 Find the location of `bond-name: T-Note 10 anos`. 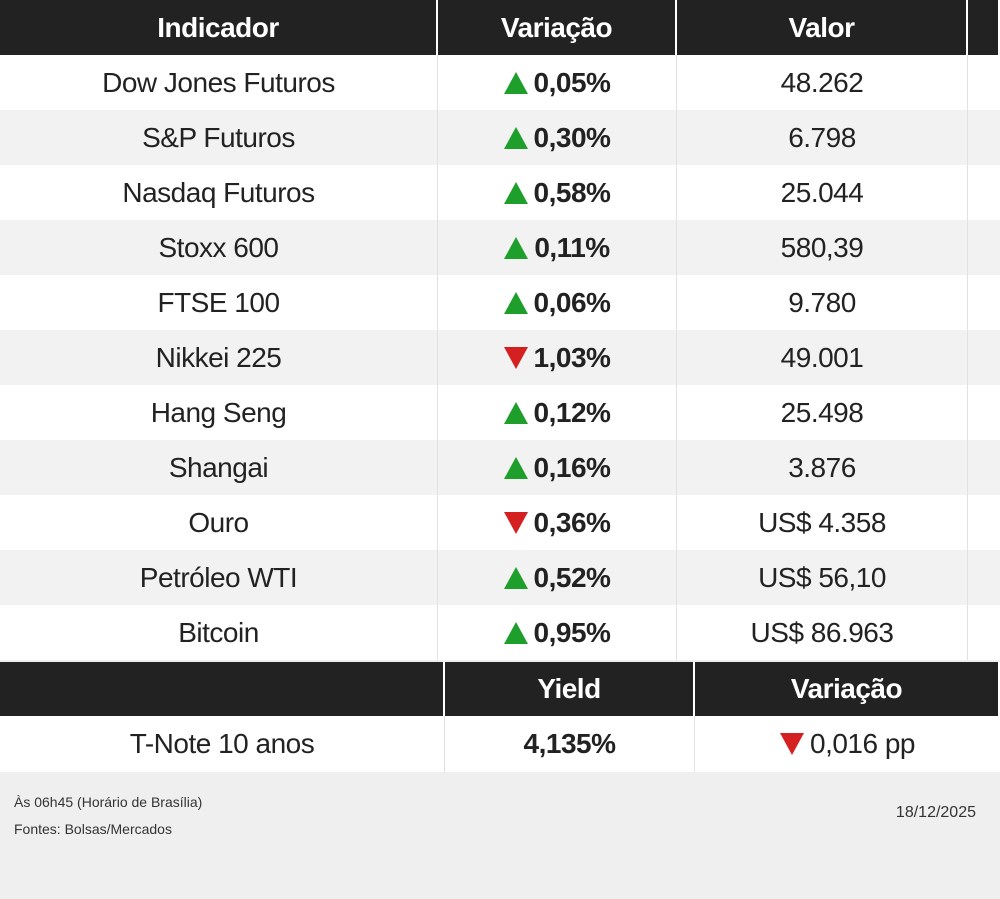

bond-name: T-Note 10 anos is located at coordinates (222, 744).